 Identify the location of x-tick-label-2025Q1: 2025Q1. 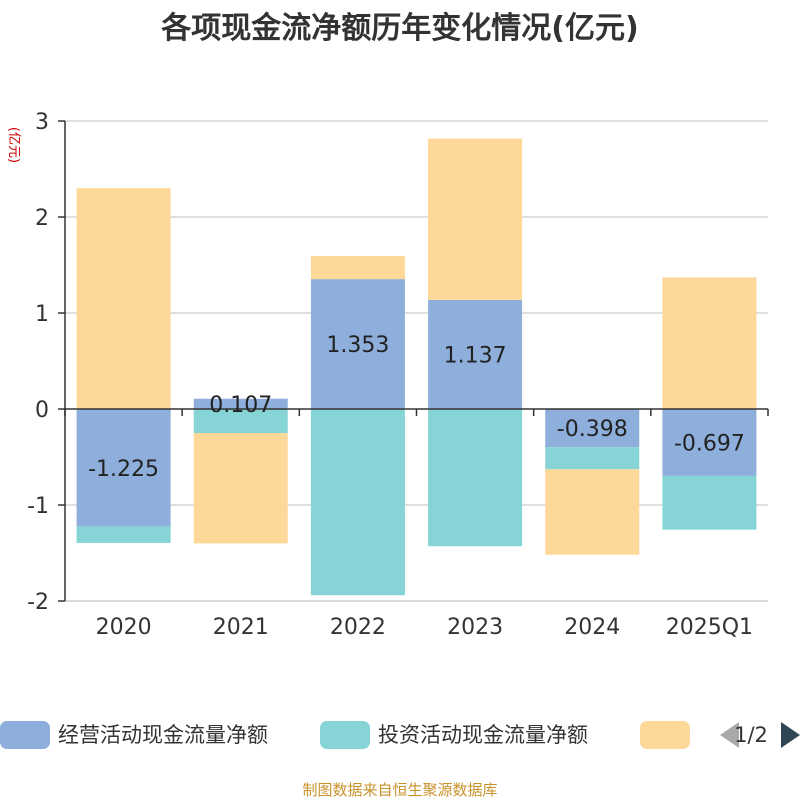
(709, 627).